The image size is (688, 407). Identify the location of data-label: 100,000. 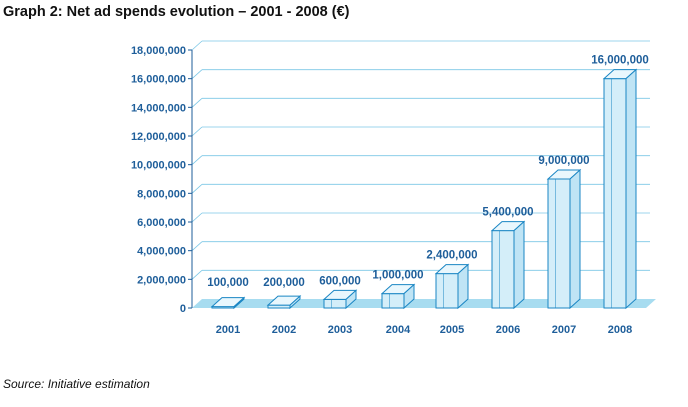
(228, 283).